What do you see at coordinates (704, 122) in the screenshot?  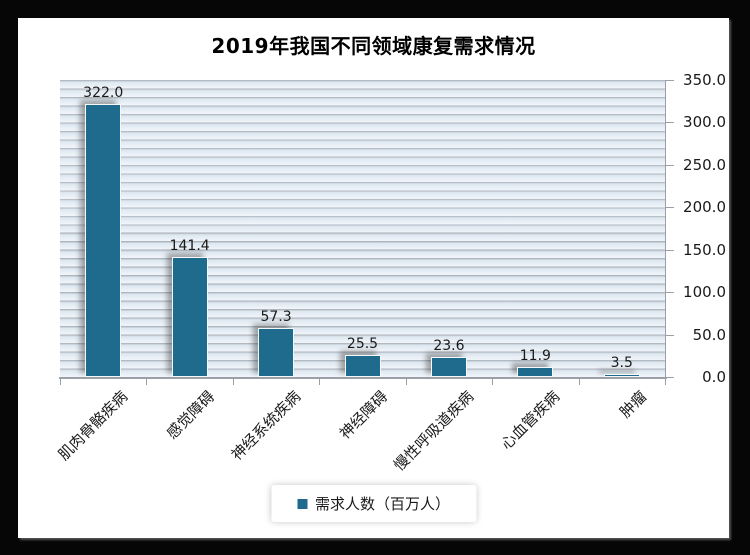 I see `y-axis-tick-label: 300.0` at bounding box center [704, 122].